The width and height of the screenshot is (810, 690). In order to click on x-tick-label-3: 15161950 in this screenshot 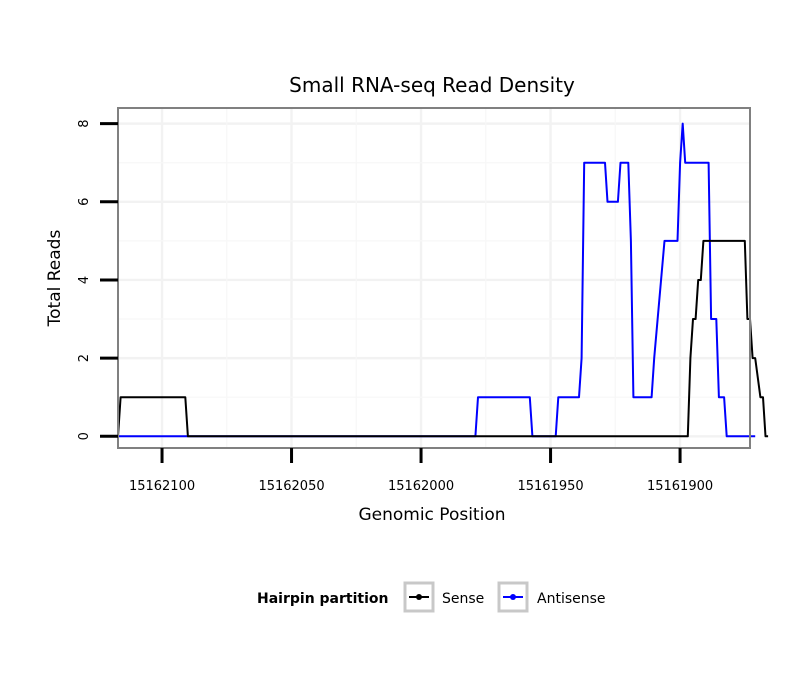, I will do `click(550, 486)`.